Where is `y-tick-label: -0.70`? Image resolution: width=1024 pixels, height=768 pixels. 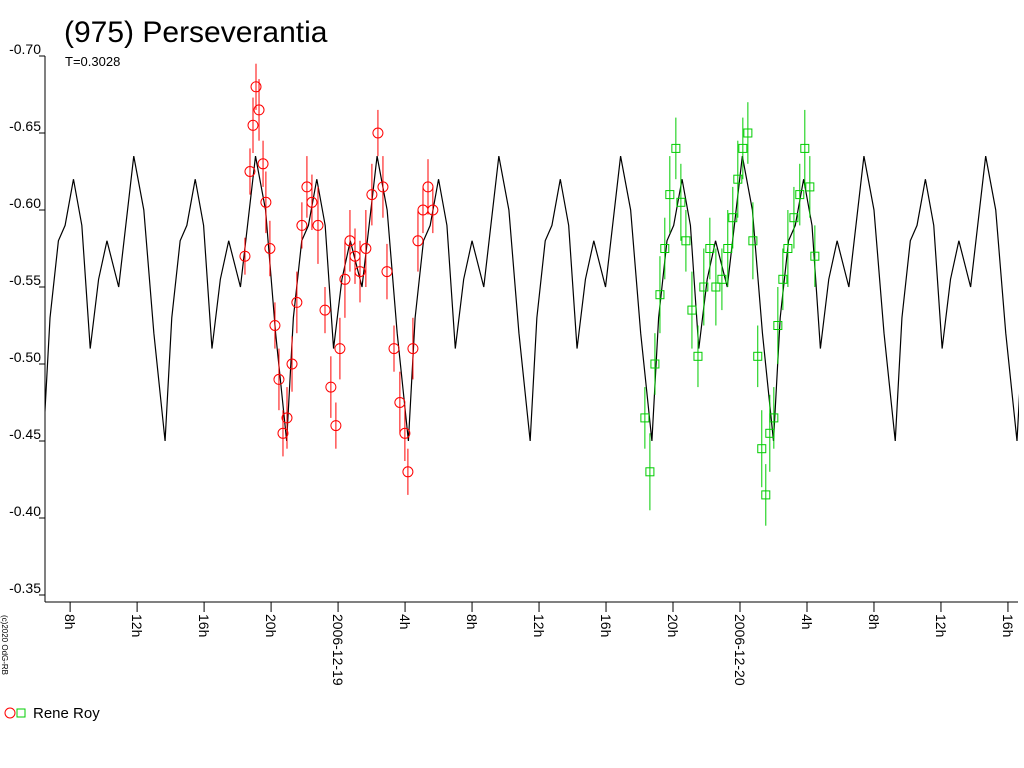 y-tick-label: -0.70 is located at coordinates (25, 49).